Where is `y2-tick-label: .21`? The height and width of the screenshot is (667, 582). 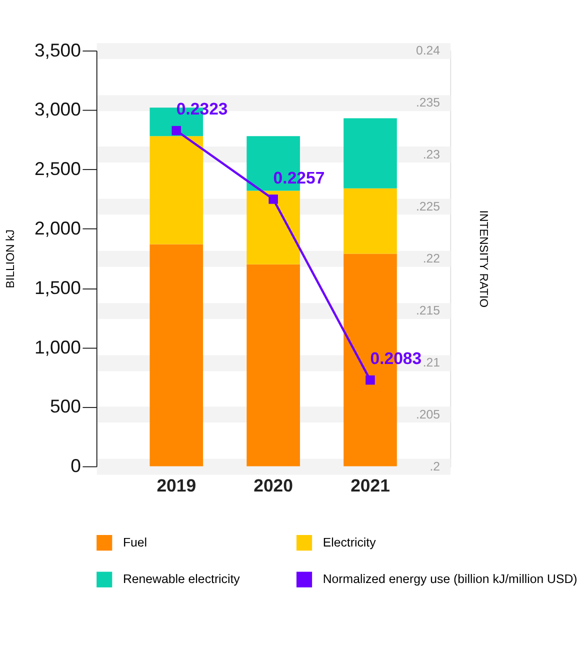 y2-tick-label: .21 is located at coordinates (431, 362).